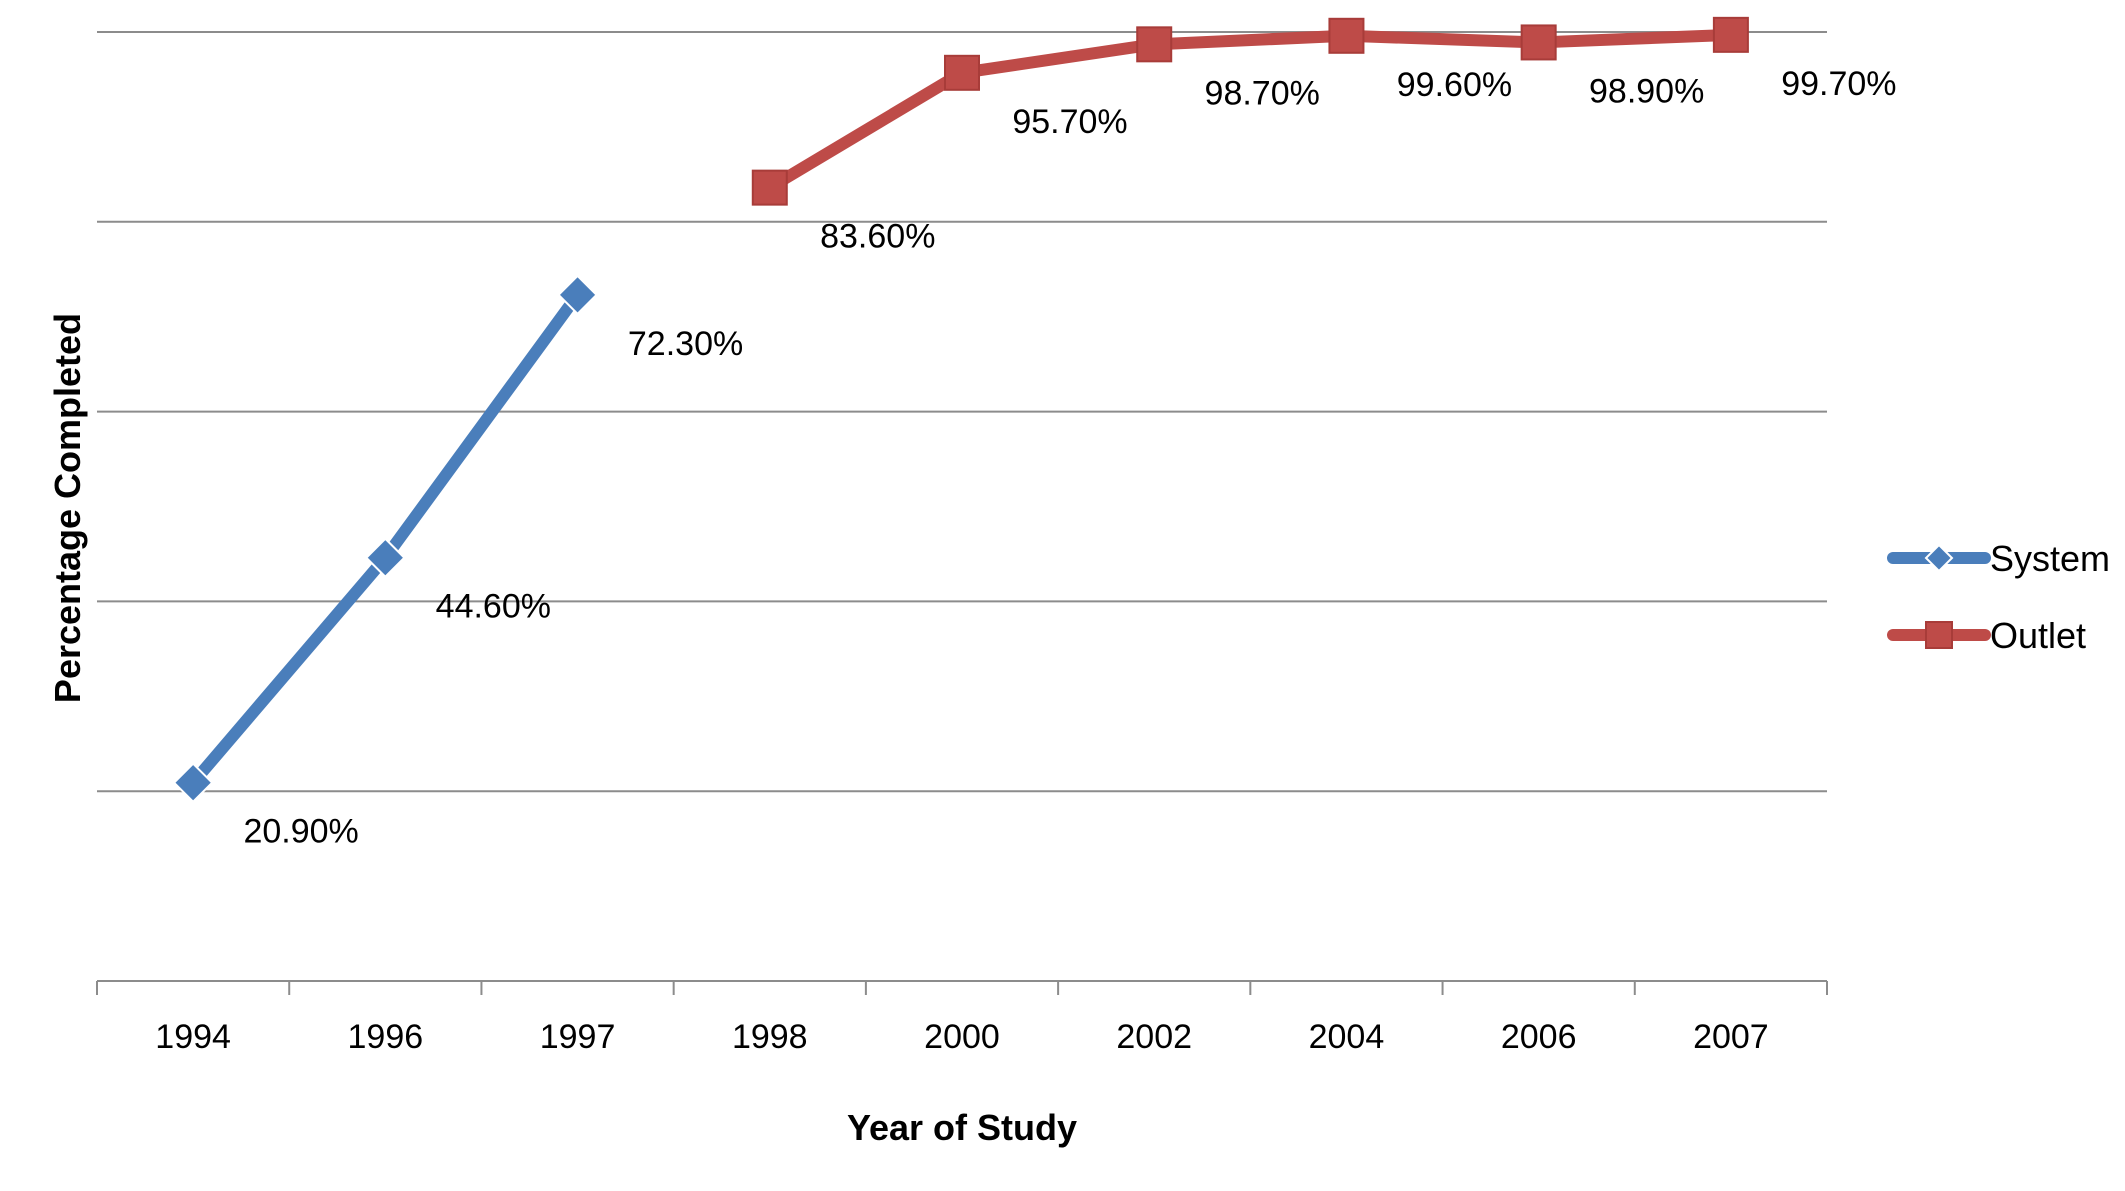 This screenshot has width=2125, height=1191. Describe the element at coordinates (962, 1127) in the screenshot. I see `x-axis-title: Year of Study` at that location.